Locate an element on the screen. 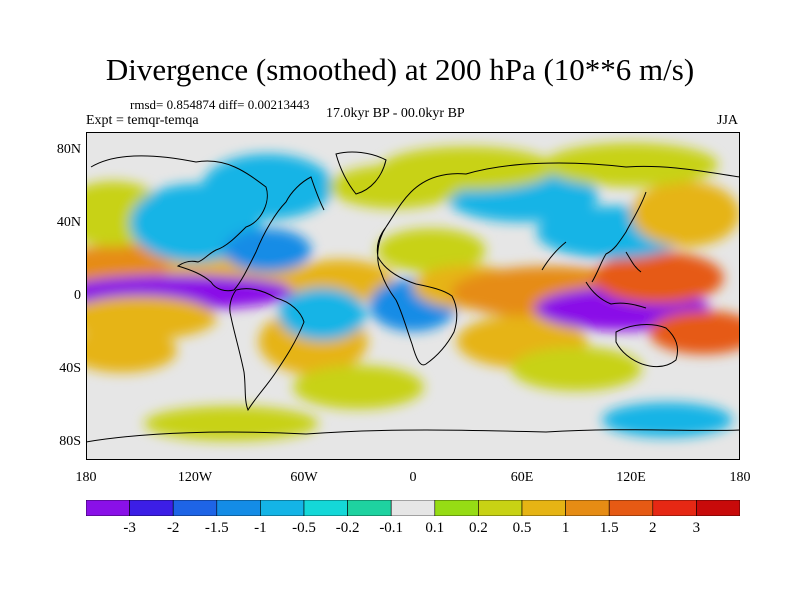 The width and height of the screenshot is (800, 600). colorbar-label: -0.2 is located at coordinates (347, 528).